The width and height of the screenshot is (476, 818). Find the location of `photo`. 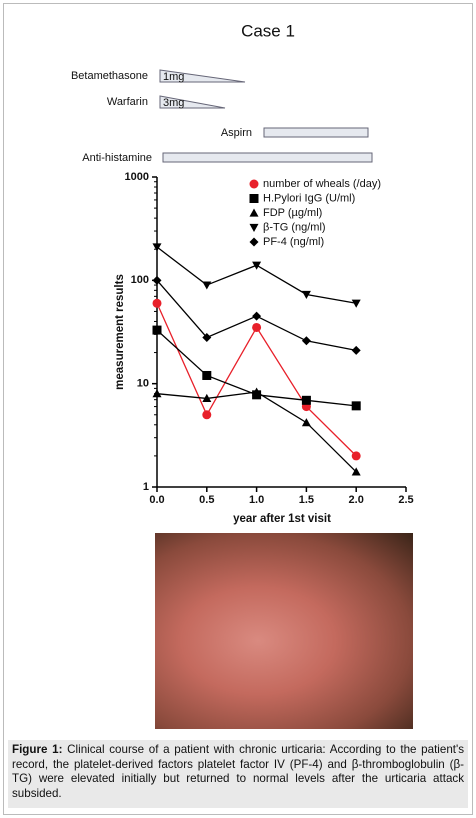

photo is located at coordinates (284, 631).